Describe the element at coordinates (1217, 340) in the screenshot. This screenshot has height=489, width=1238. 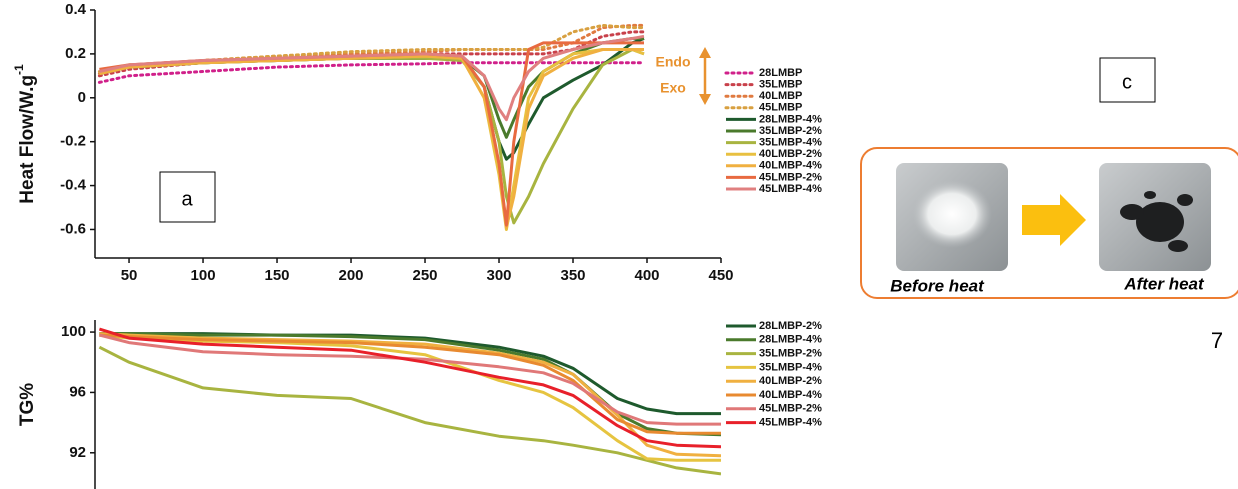
I see `page-number: 7` at that location.